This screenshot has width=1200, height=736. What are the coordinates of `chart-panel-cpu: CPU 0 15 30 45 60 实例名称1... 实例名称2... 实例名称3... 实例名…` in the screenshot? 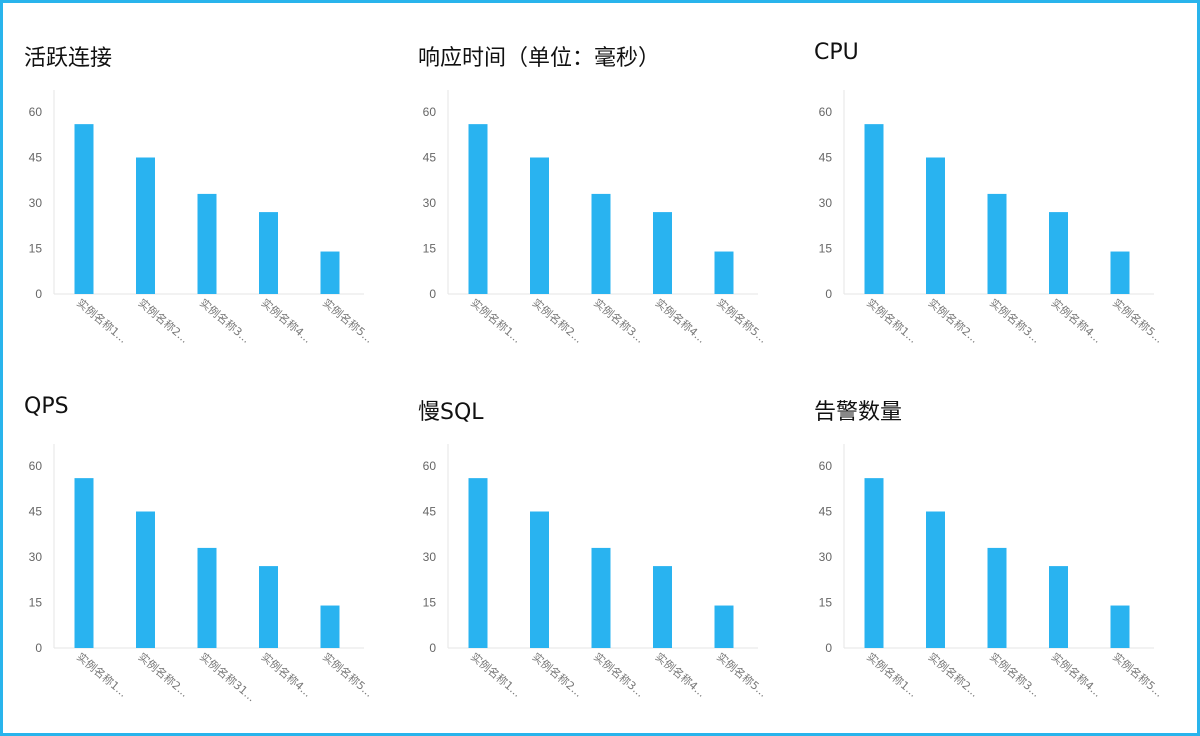 It's located at (994, 200).